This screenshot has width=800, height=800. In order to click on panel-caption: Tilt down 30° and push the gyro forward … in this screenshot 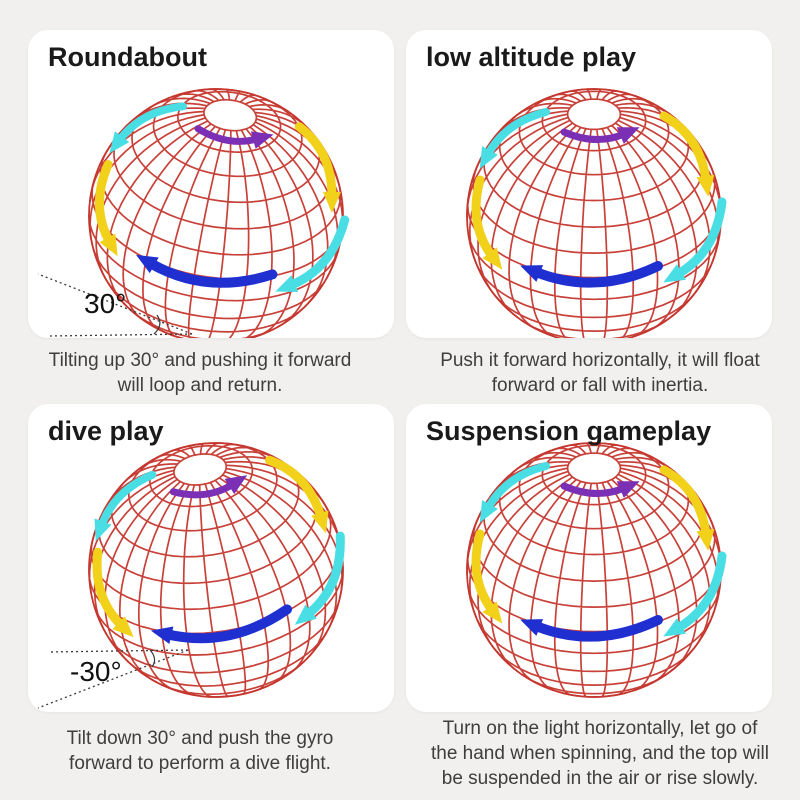, I will do `click(200, 751)`.